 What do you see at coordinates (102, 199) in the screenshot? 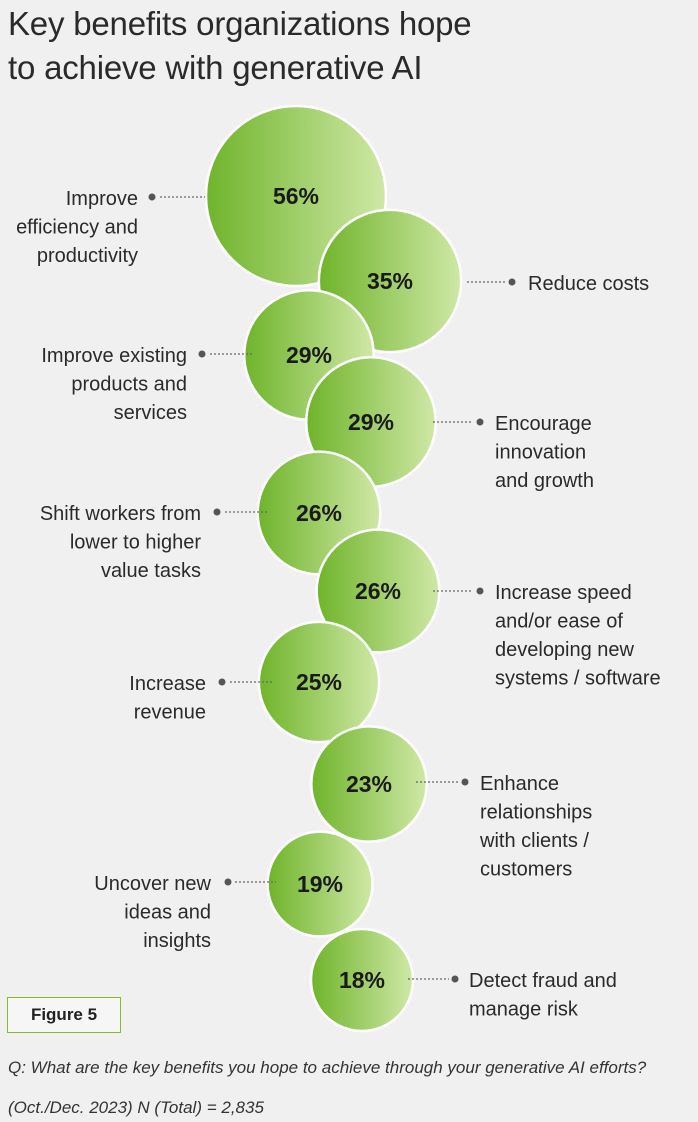
I see `category-label-line: Improve` at bounding box center [102, 199].